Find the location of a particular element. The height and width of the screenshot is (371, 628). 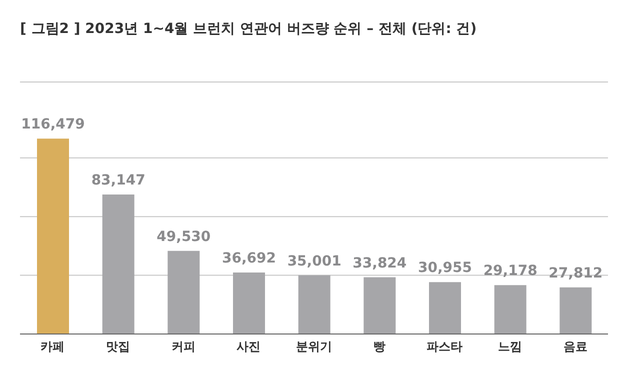

x-tick-label: 카페 is located at coordinates (52, 347).